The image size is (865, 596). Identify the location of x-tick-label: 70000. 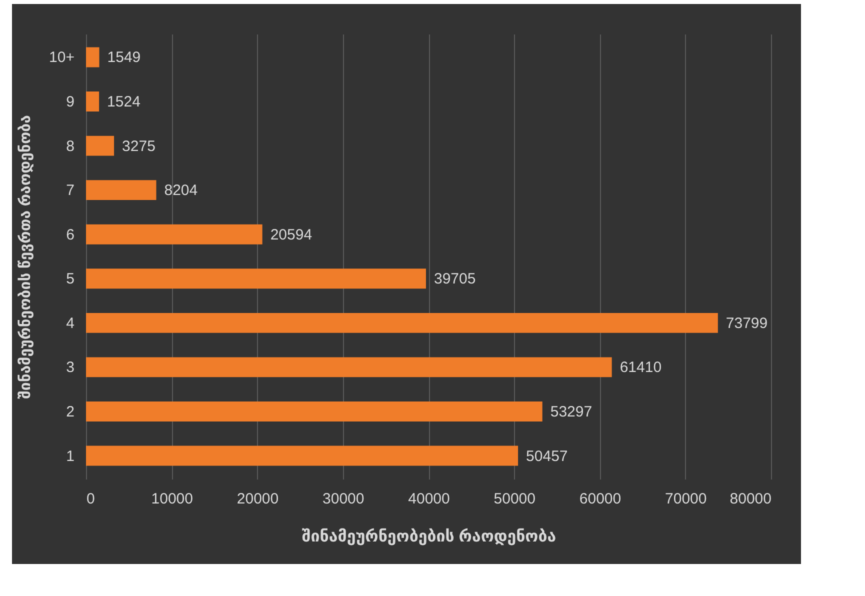
(686, 499).